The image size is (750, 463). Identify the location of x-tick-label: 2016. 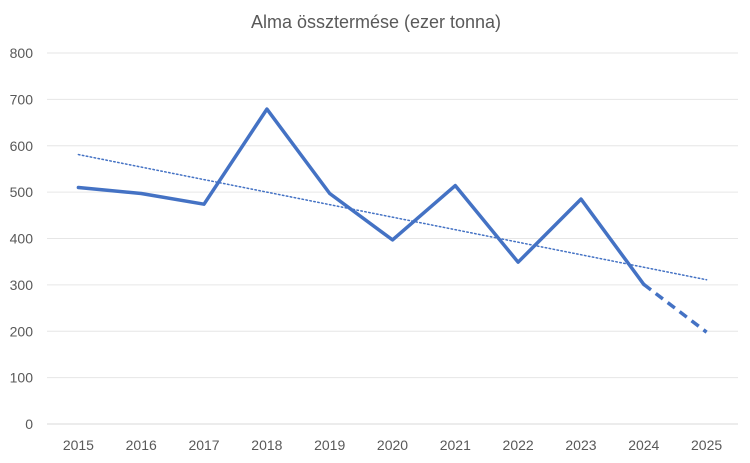
(141, 445).